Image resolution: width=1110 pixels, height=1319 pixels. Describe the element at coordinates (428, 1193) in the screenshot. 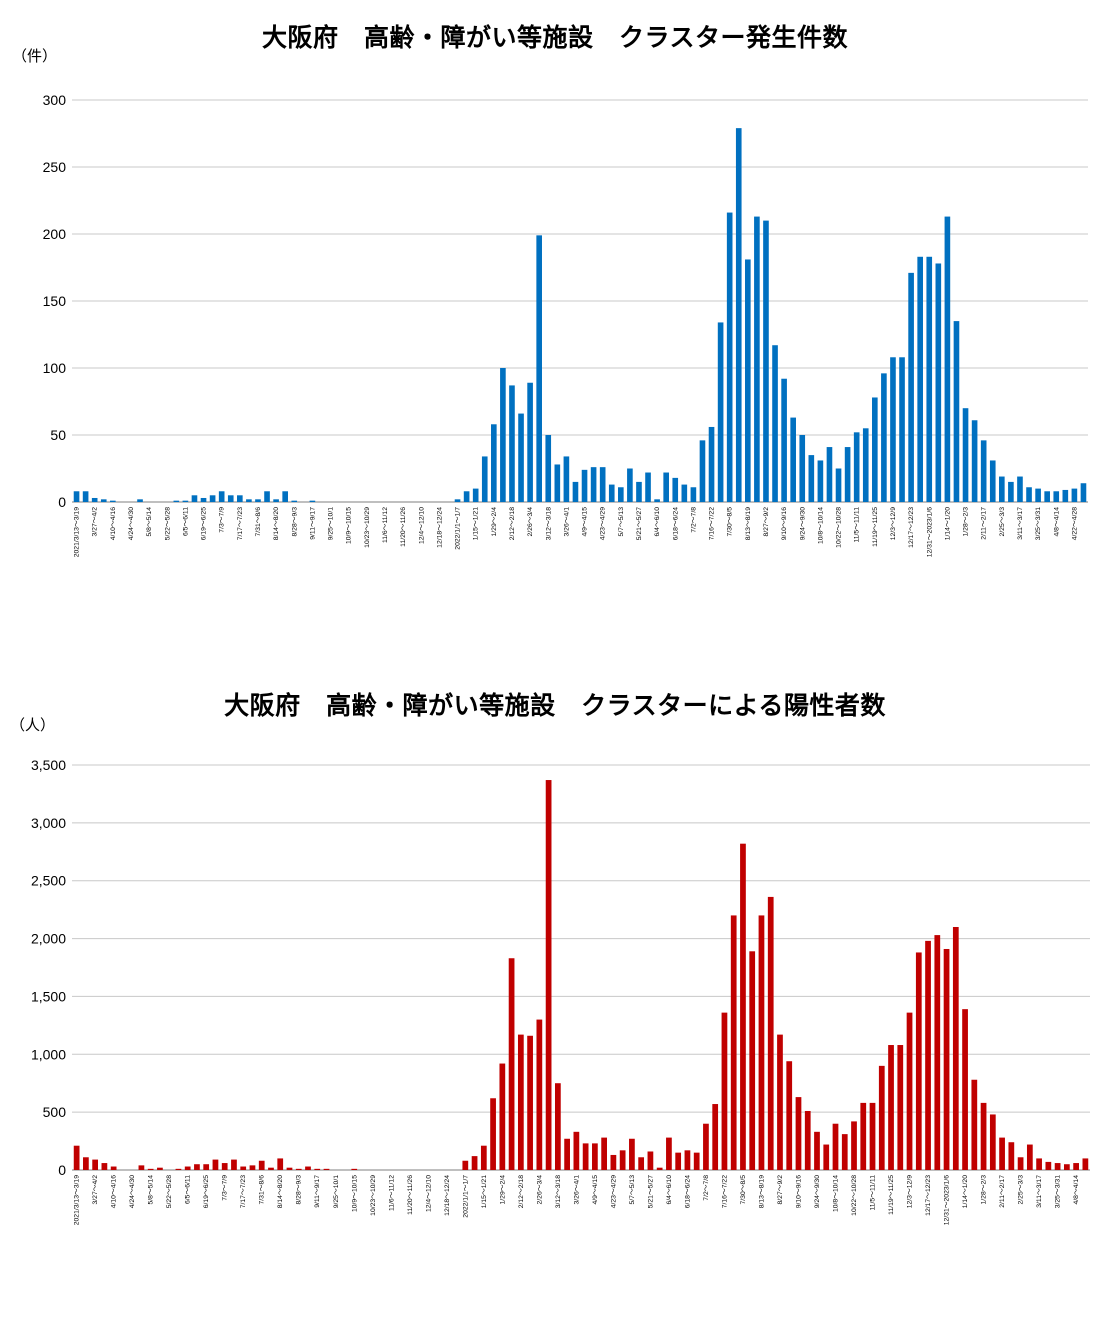

I see `x-tick-label: 12/4～12/10` at that location.